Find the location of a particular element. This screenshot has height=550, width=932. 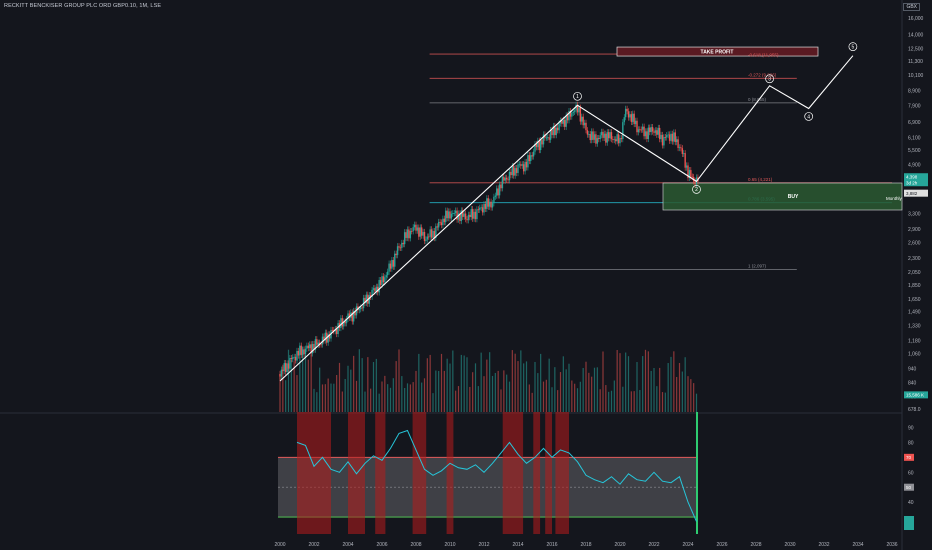

price-axis-tick: 1,330 is located at coordinates (914, 327).